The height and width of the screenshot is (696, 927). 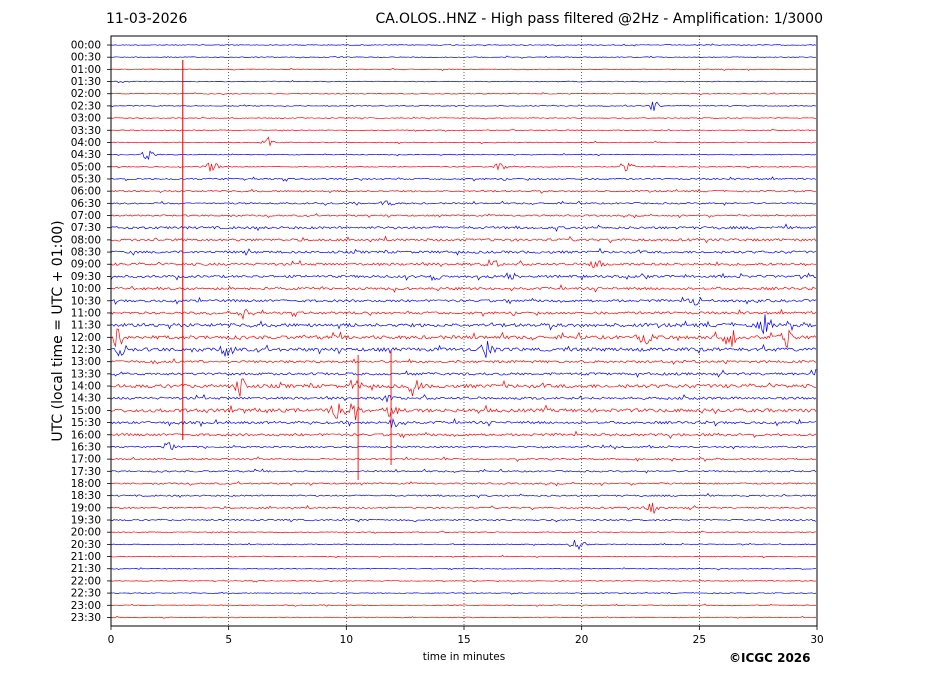 What do you see at coordinates (86, 313) in the screenshot?
I see `row-label-1100: 11:00` at bounding box center [86, 313].